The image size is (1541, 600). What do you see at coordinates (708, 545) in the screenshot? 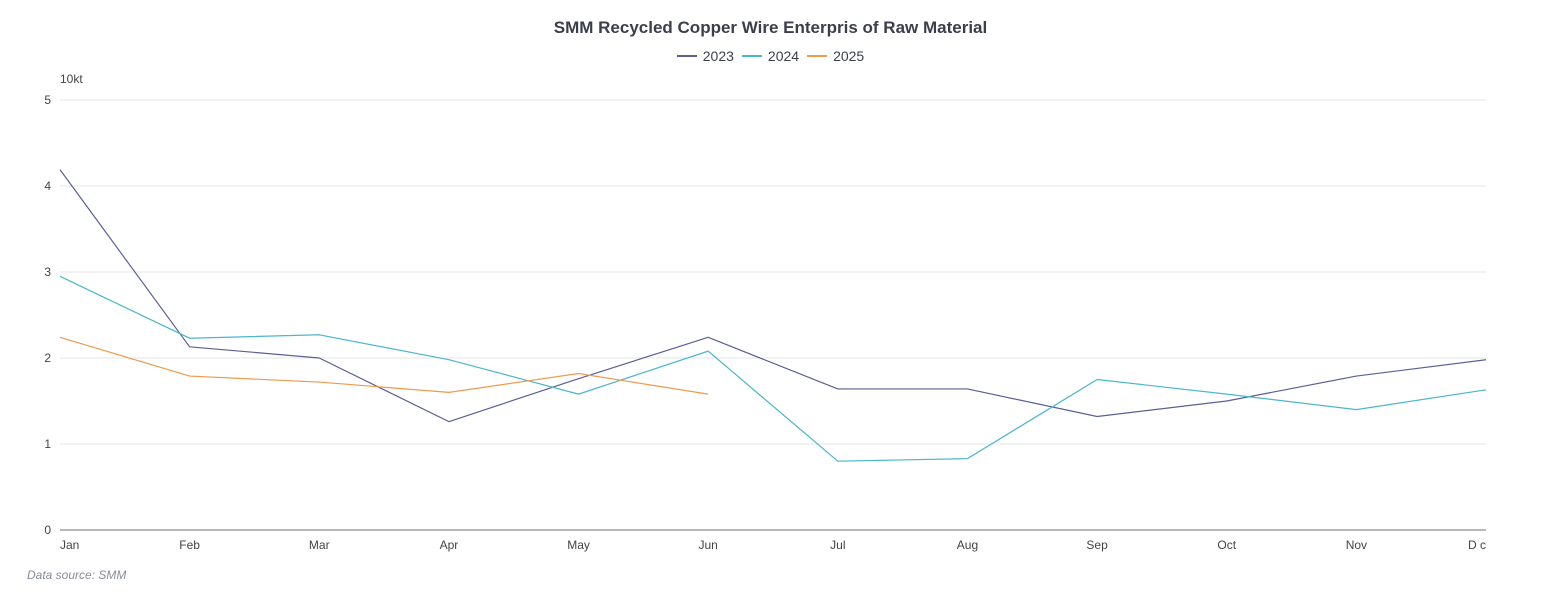
I see `x-tick-label: Jun` at bounding box center [708, 545].